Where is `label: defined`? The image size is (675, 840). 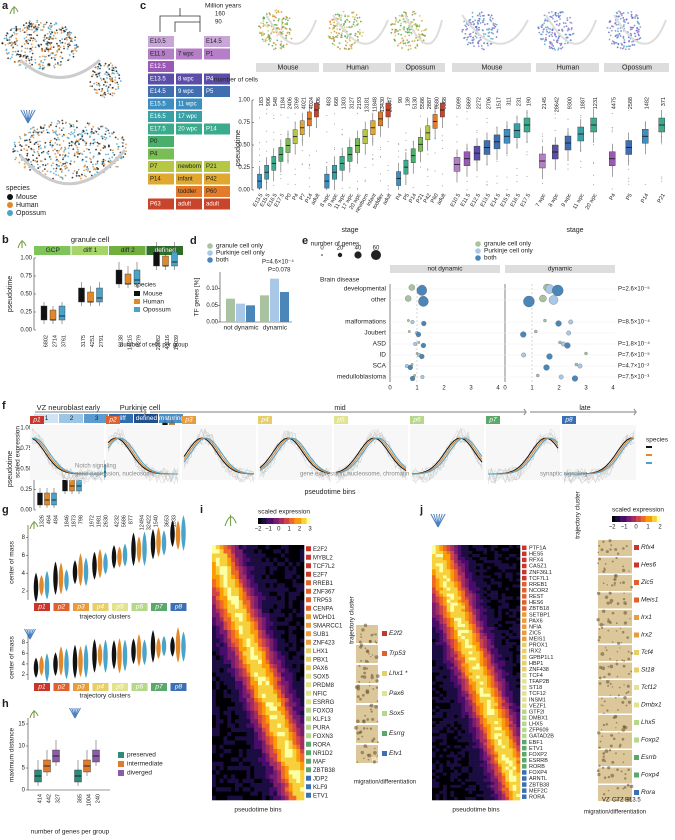 label: defined is located at coordinates (147, 418).